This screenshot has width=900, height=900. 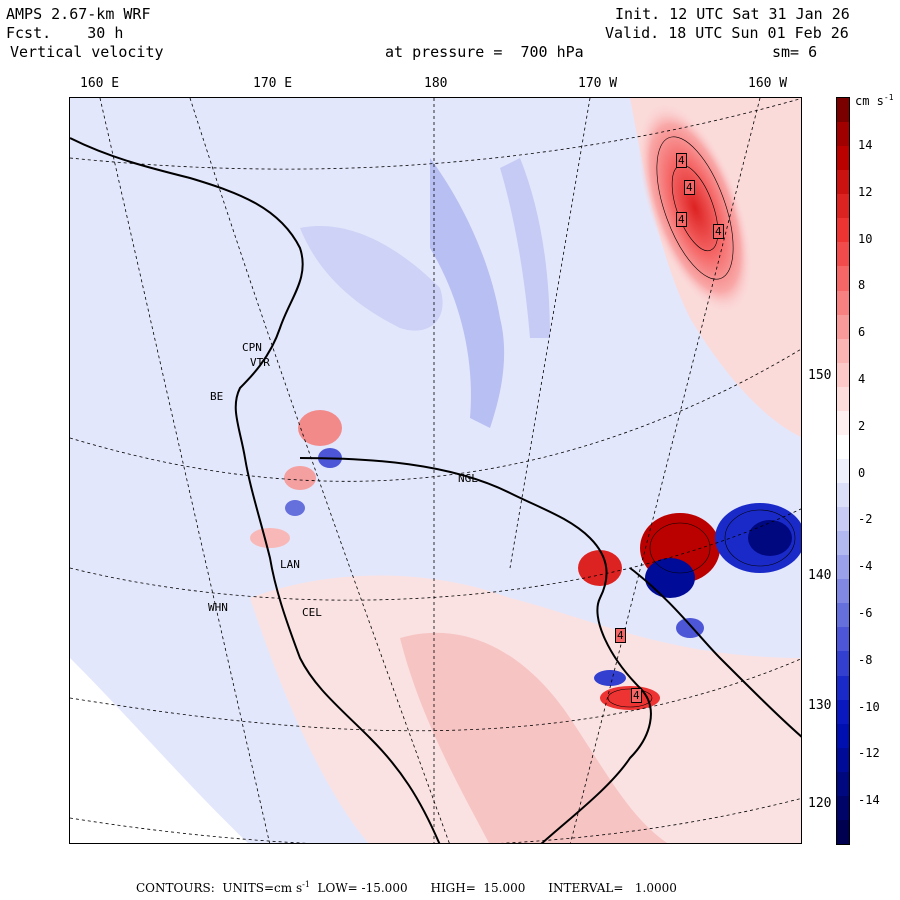 What do you see at coordinates (468, 478) in the screenshot?
I see `station-ngl: NGL` at bounding box center [468, 478].